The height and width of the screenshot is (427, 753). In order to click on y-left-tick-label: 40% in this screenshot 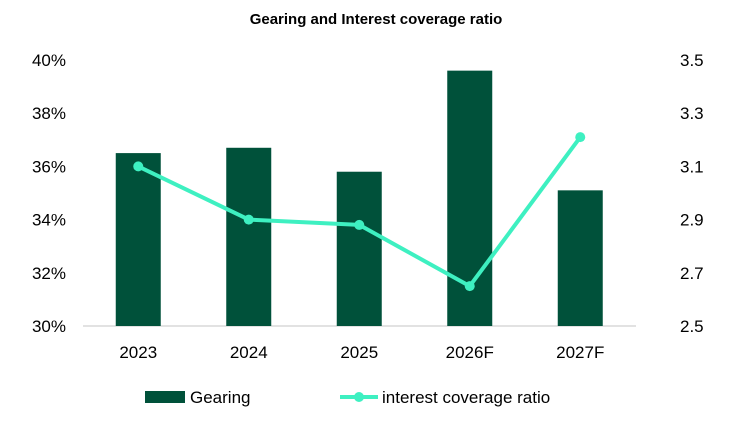, I will do `click(49, 60)`.